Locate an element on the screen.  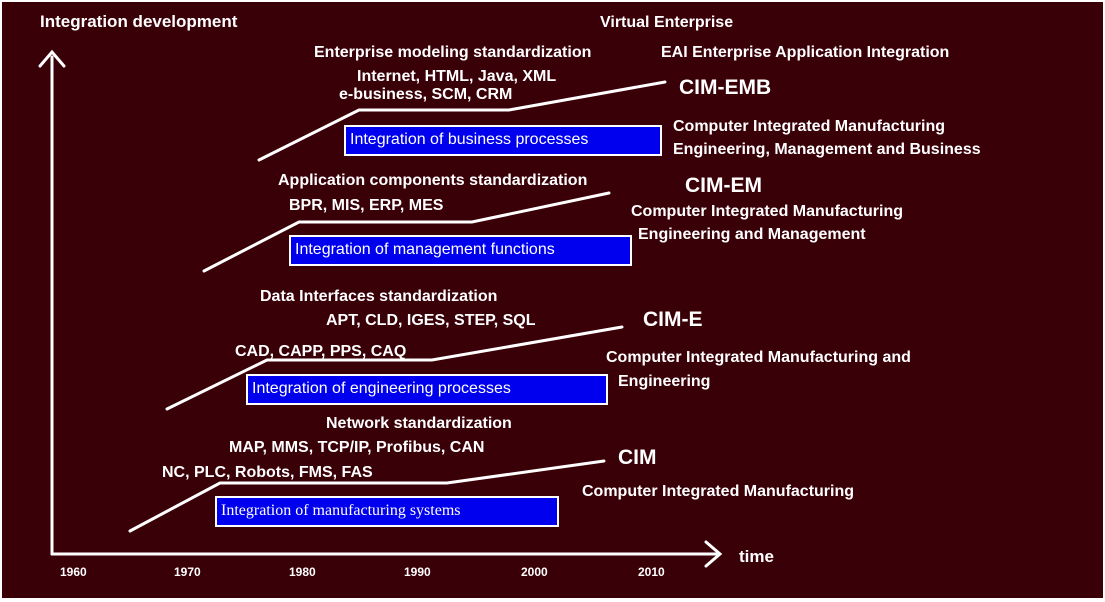
standard-label-cim-emb: Enterprise modeling standardization is located at coordinates (453, 52).